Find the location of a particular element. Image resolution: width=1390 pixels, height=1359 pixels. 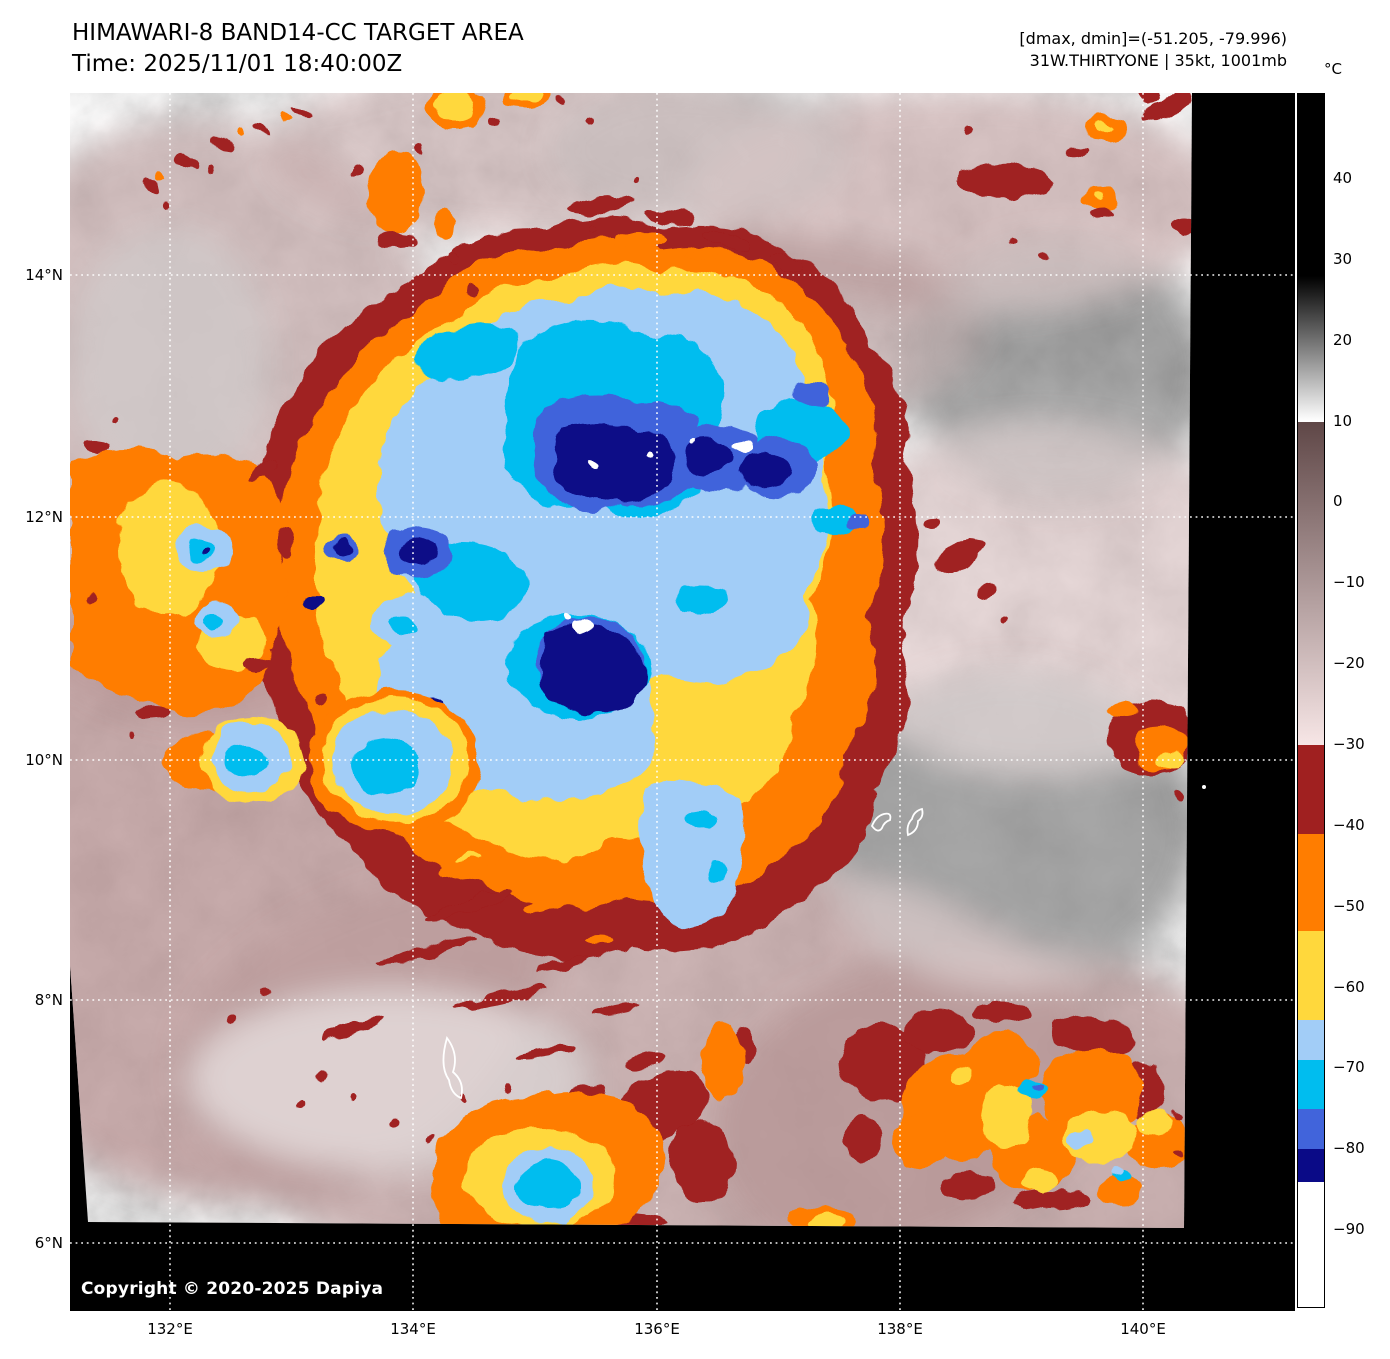

coastlines is located at coordinates (682, 953).